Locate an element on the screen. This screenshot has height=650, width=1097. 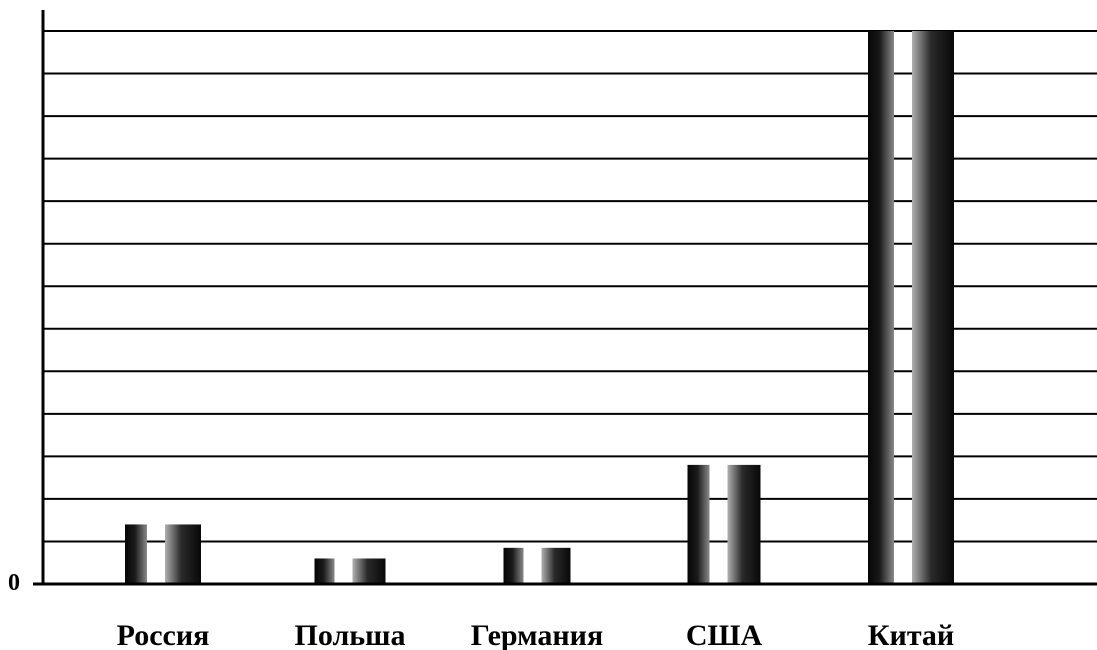
category-label: Россия is located at coordinates (163, 634).